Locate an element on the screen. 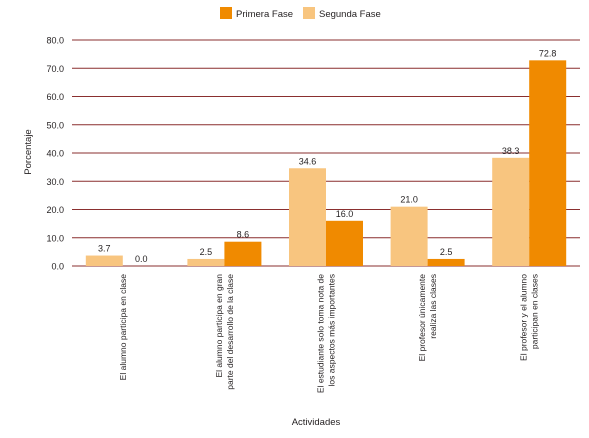  y-tick-label: 30.0 is located at coordinates (55, 182).